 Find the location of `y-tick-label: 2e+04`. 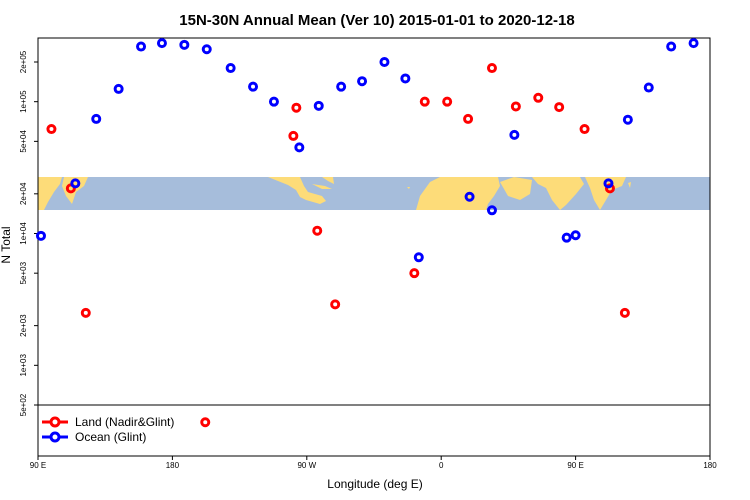

y-tick-label: 2e+04 is located at coordinates (23, 193).